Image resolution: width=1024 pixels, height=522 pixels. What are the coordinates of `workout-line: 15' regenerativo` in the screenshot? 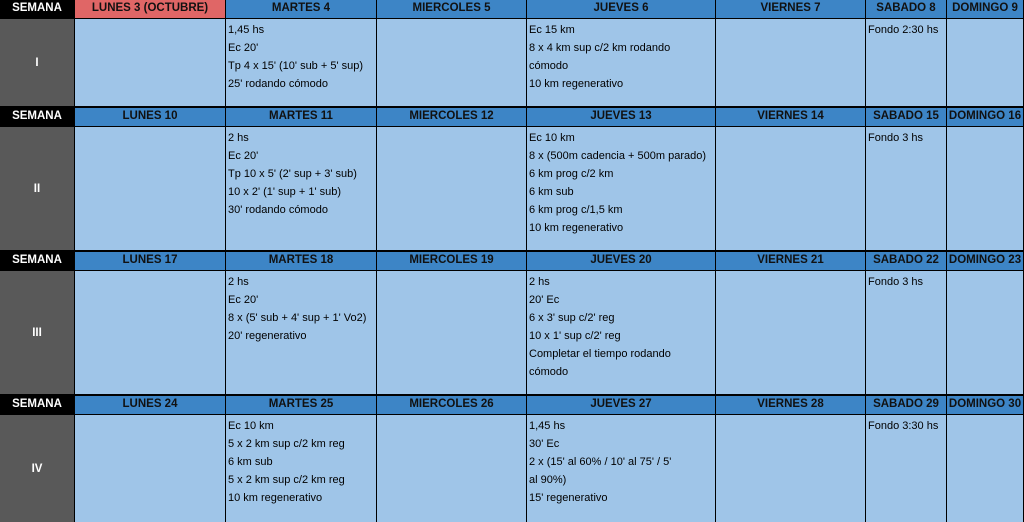 It's located at (568, 498).